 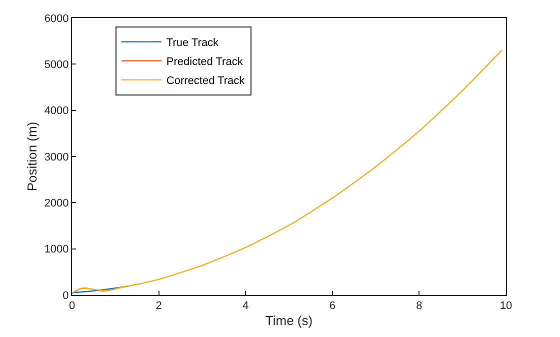 I want to click on legend-label: Predicted Track, so click(x=205, y=62).